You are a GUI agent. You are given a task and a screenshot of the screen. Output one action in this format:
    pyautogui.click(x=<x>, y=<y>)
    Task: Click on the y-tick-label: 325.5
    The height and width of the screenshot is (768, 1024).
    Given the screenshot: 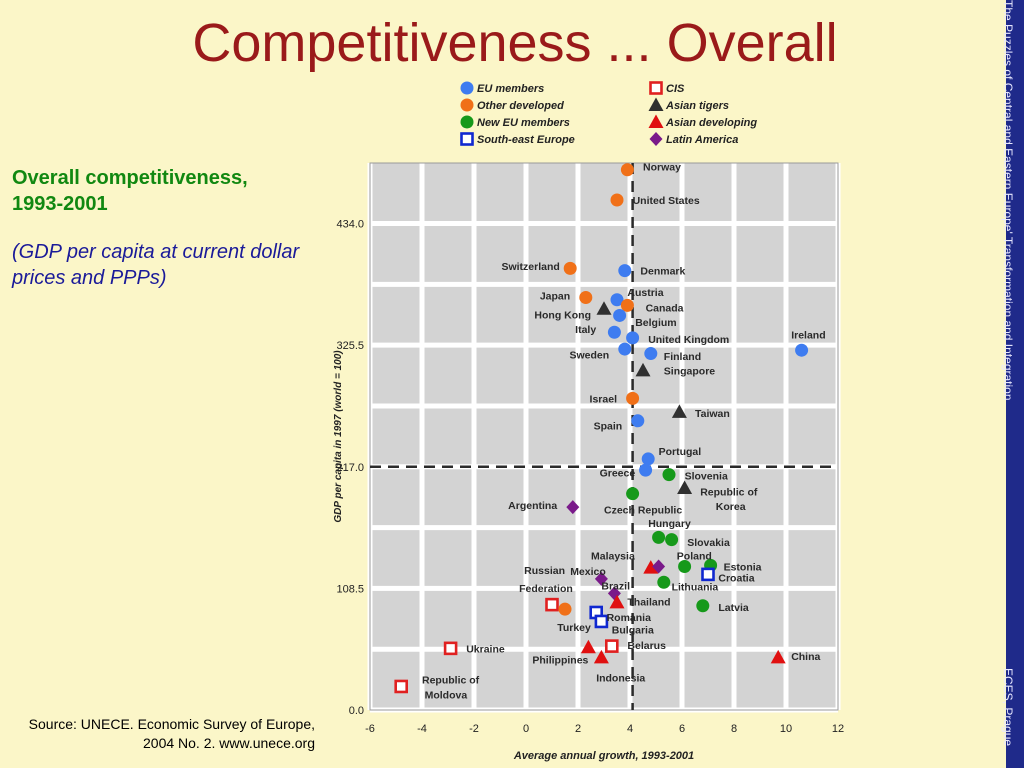 What is the action you would take?
    pyautogui.click(x=350, y=346)
    